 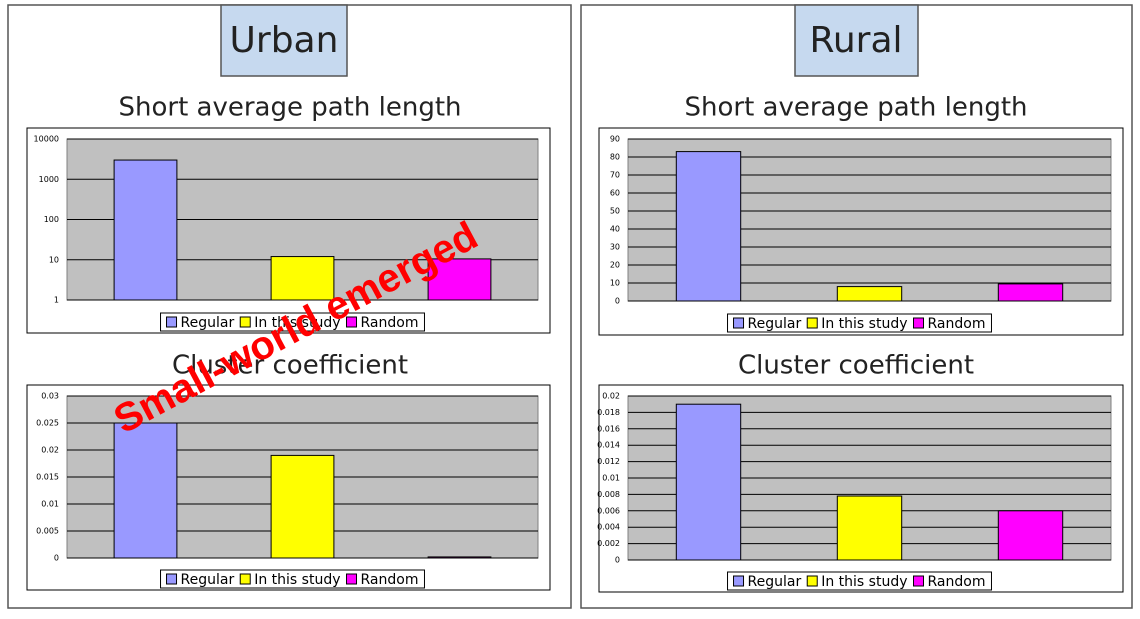 I want to click on y-tick-label: 90, so click(x=615, y=139).